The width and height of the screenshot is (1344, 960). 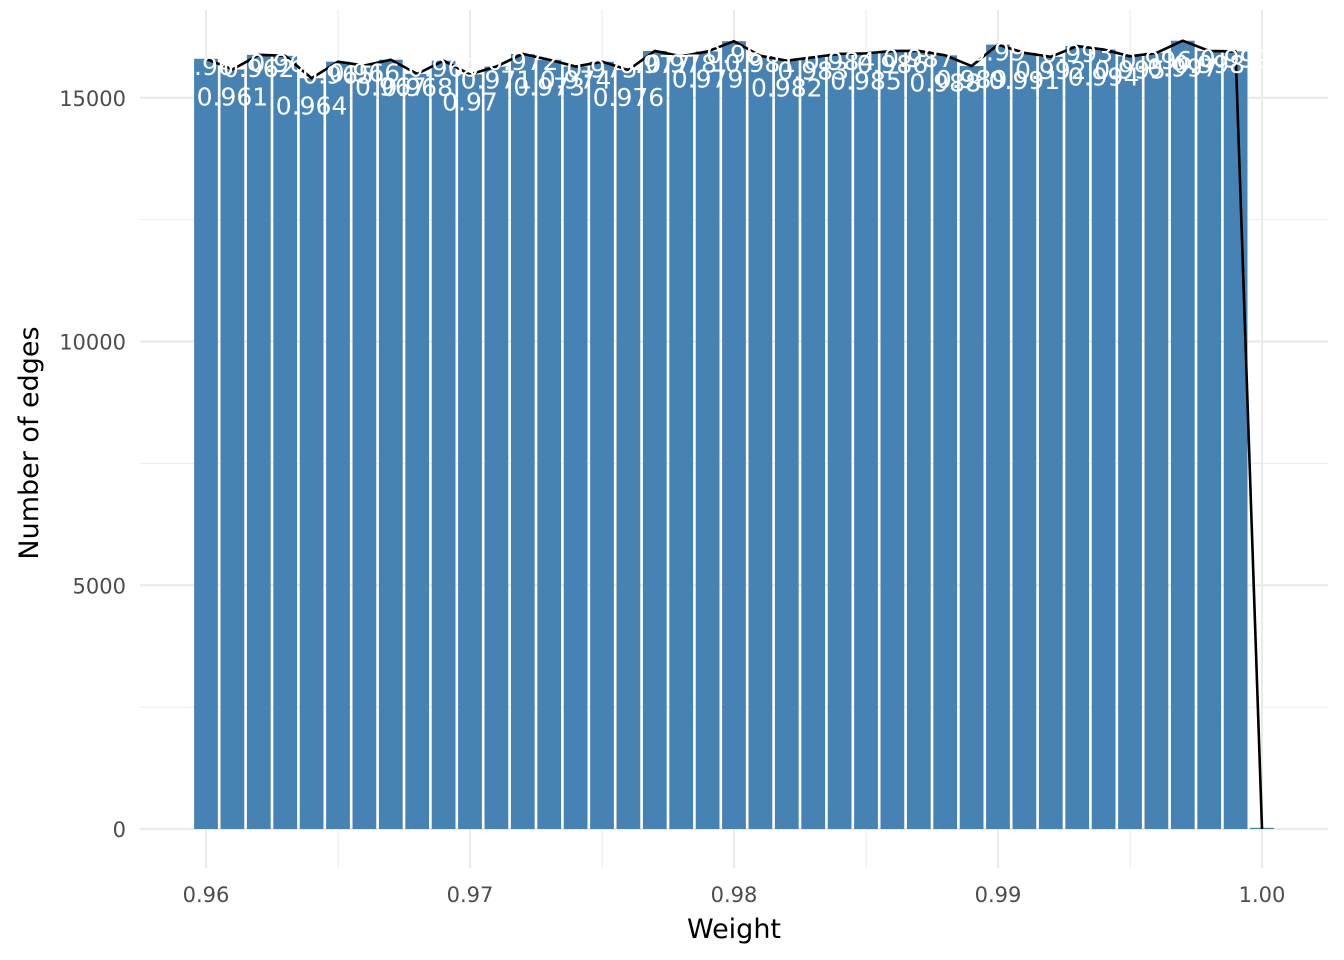 I want to click on bar-value-label: 0.96, so click(x=206, y=66).